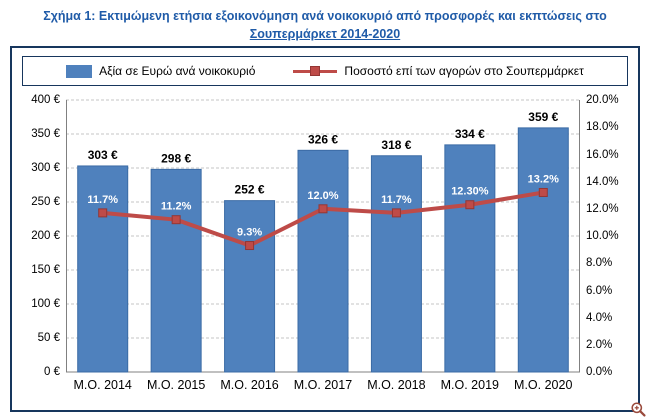  Describe the element at coordinates (250, 190) in the screenshot. I see `bar-value-label: 252 €` at that location.